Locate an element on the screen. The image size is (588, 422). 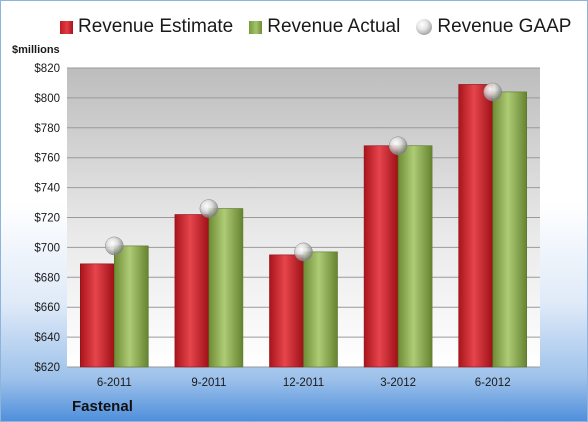
x-tick-label: 12-2011 is located at coordinates (303, 383).